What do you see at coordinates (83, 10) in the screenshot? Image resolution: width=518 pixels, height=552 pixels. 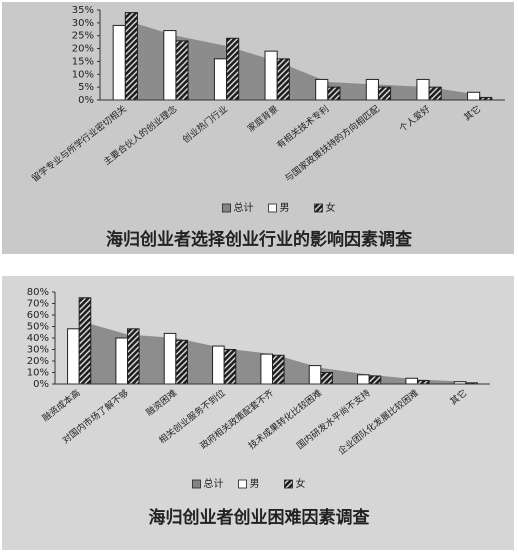 I see `y-tick-label: 35%` at bounding box center [83, 10].